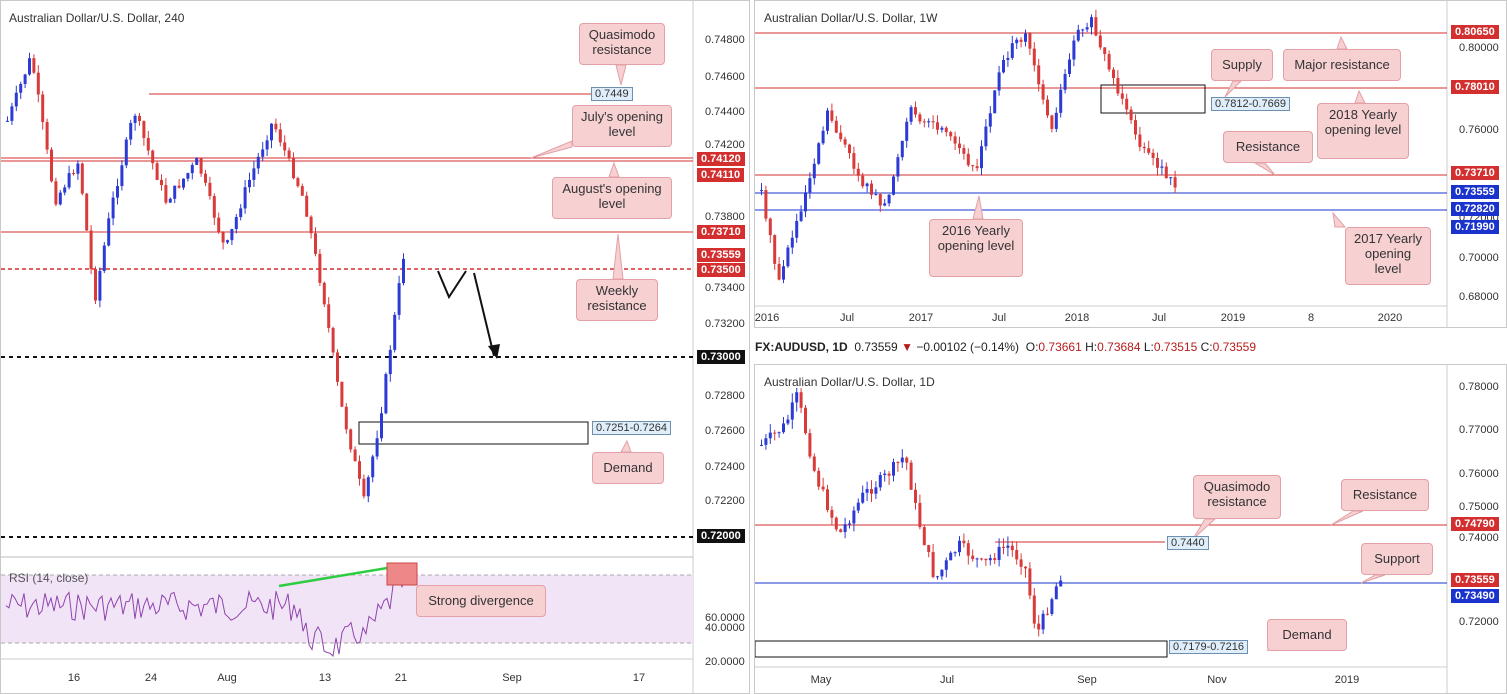 The height and width of the screenshot is (694, 1507). I want to click on open-value: 0.73661, so click(1060, 347).